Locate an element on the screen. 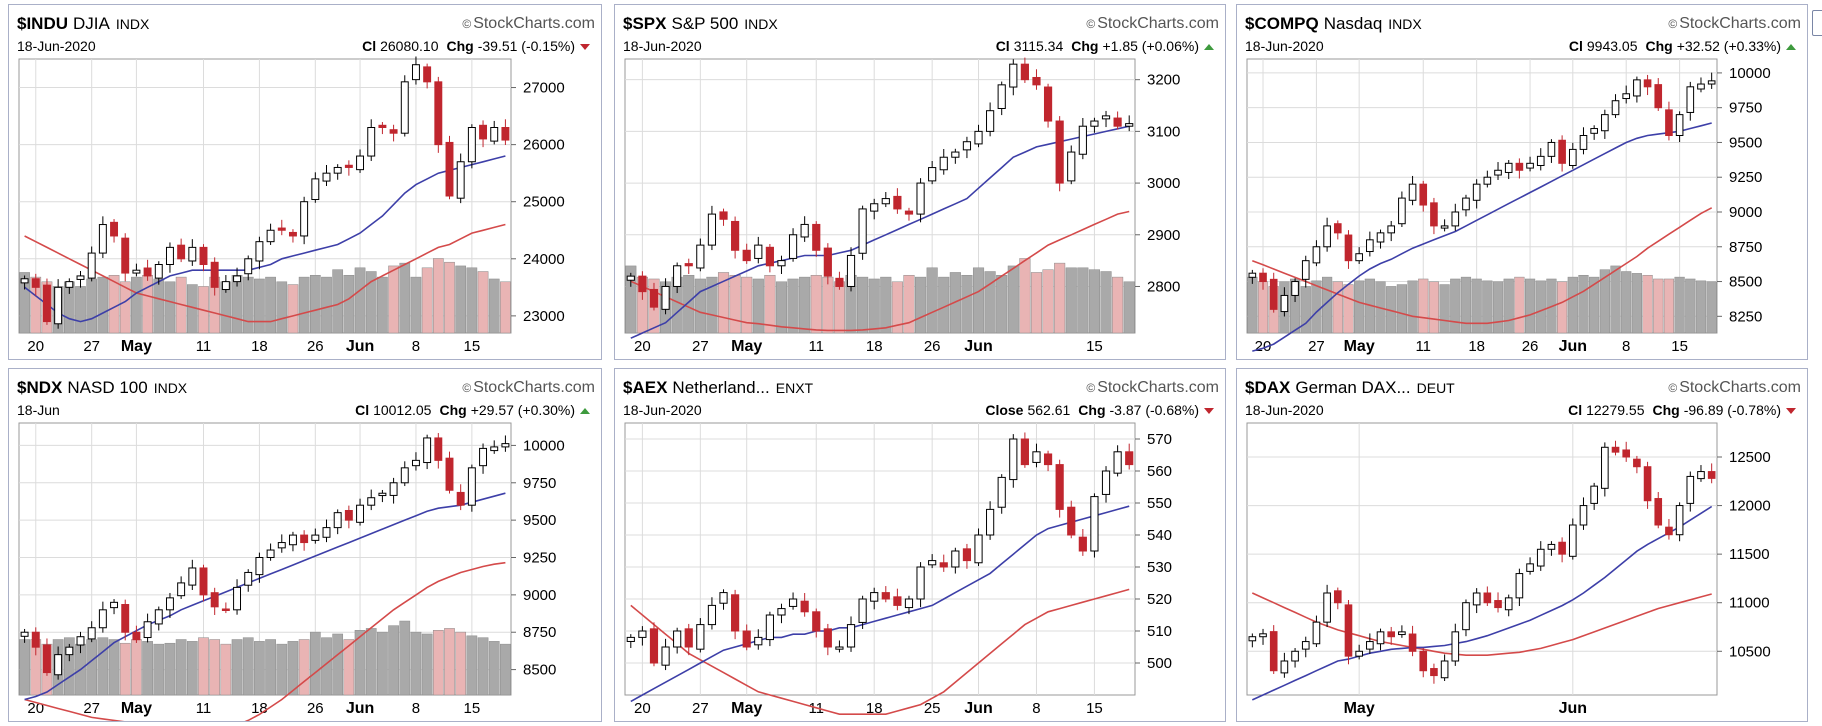  ma-fast-line is located at coordinates (880, 232).